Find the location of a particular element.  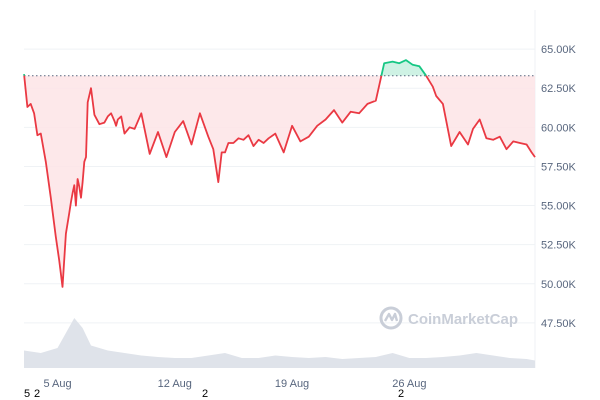

volume-area is located at coordinates (279, 343).